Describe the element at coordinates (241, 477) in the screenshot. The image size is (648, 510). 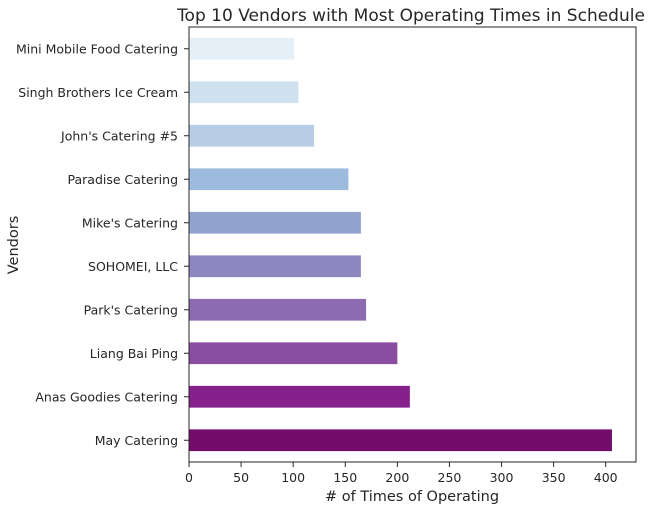
I see `x-tick-label-1: 50` at that location.